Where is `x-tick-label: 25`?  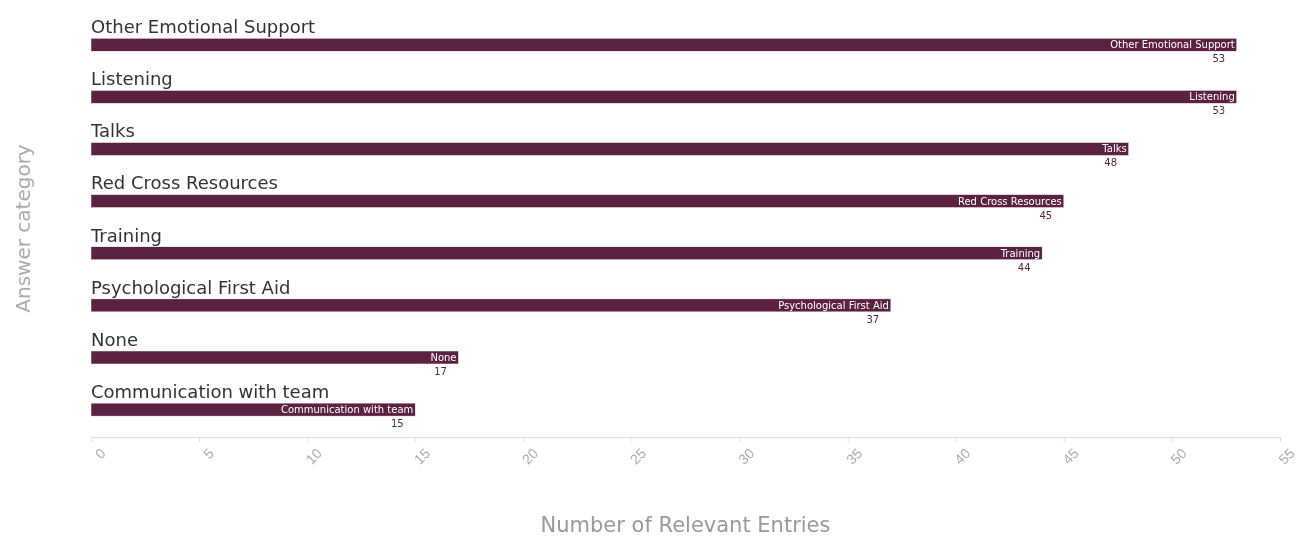 x-tick-label: 25 is located at coordinates (638, 456).